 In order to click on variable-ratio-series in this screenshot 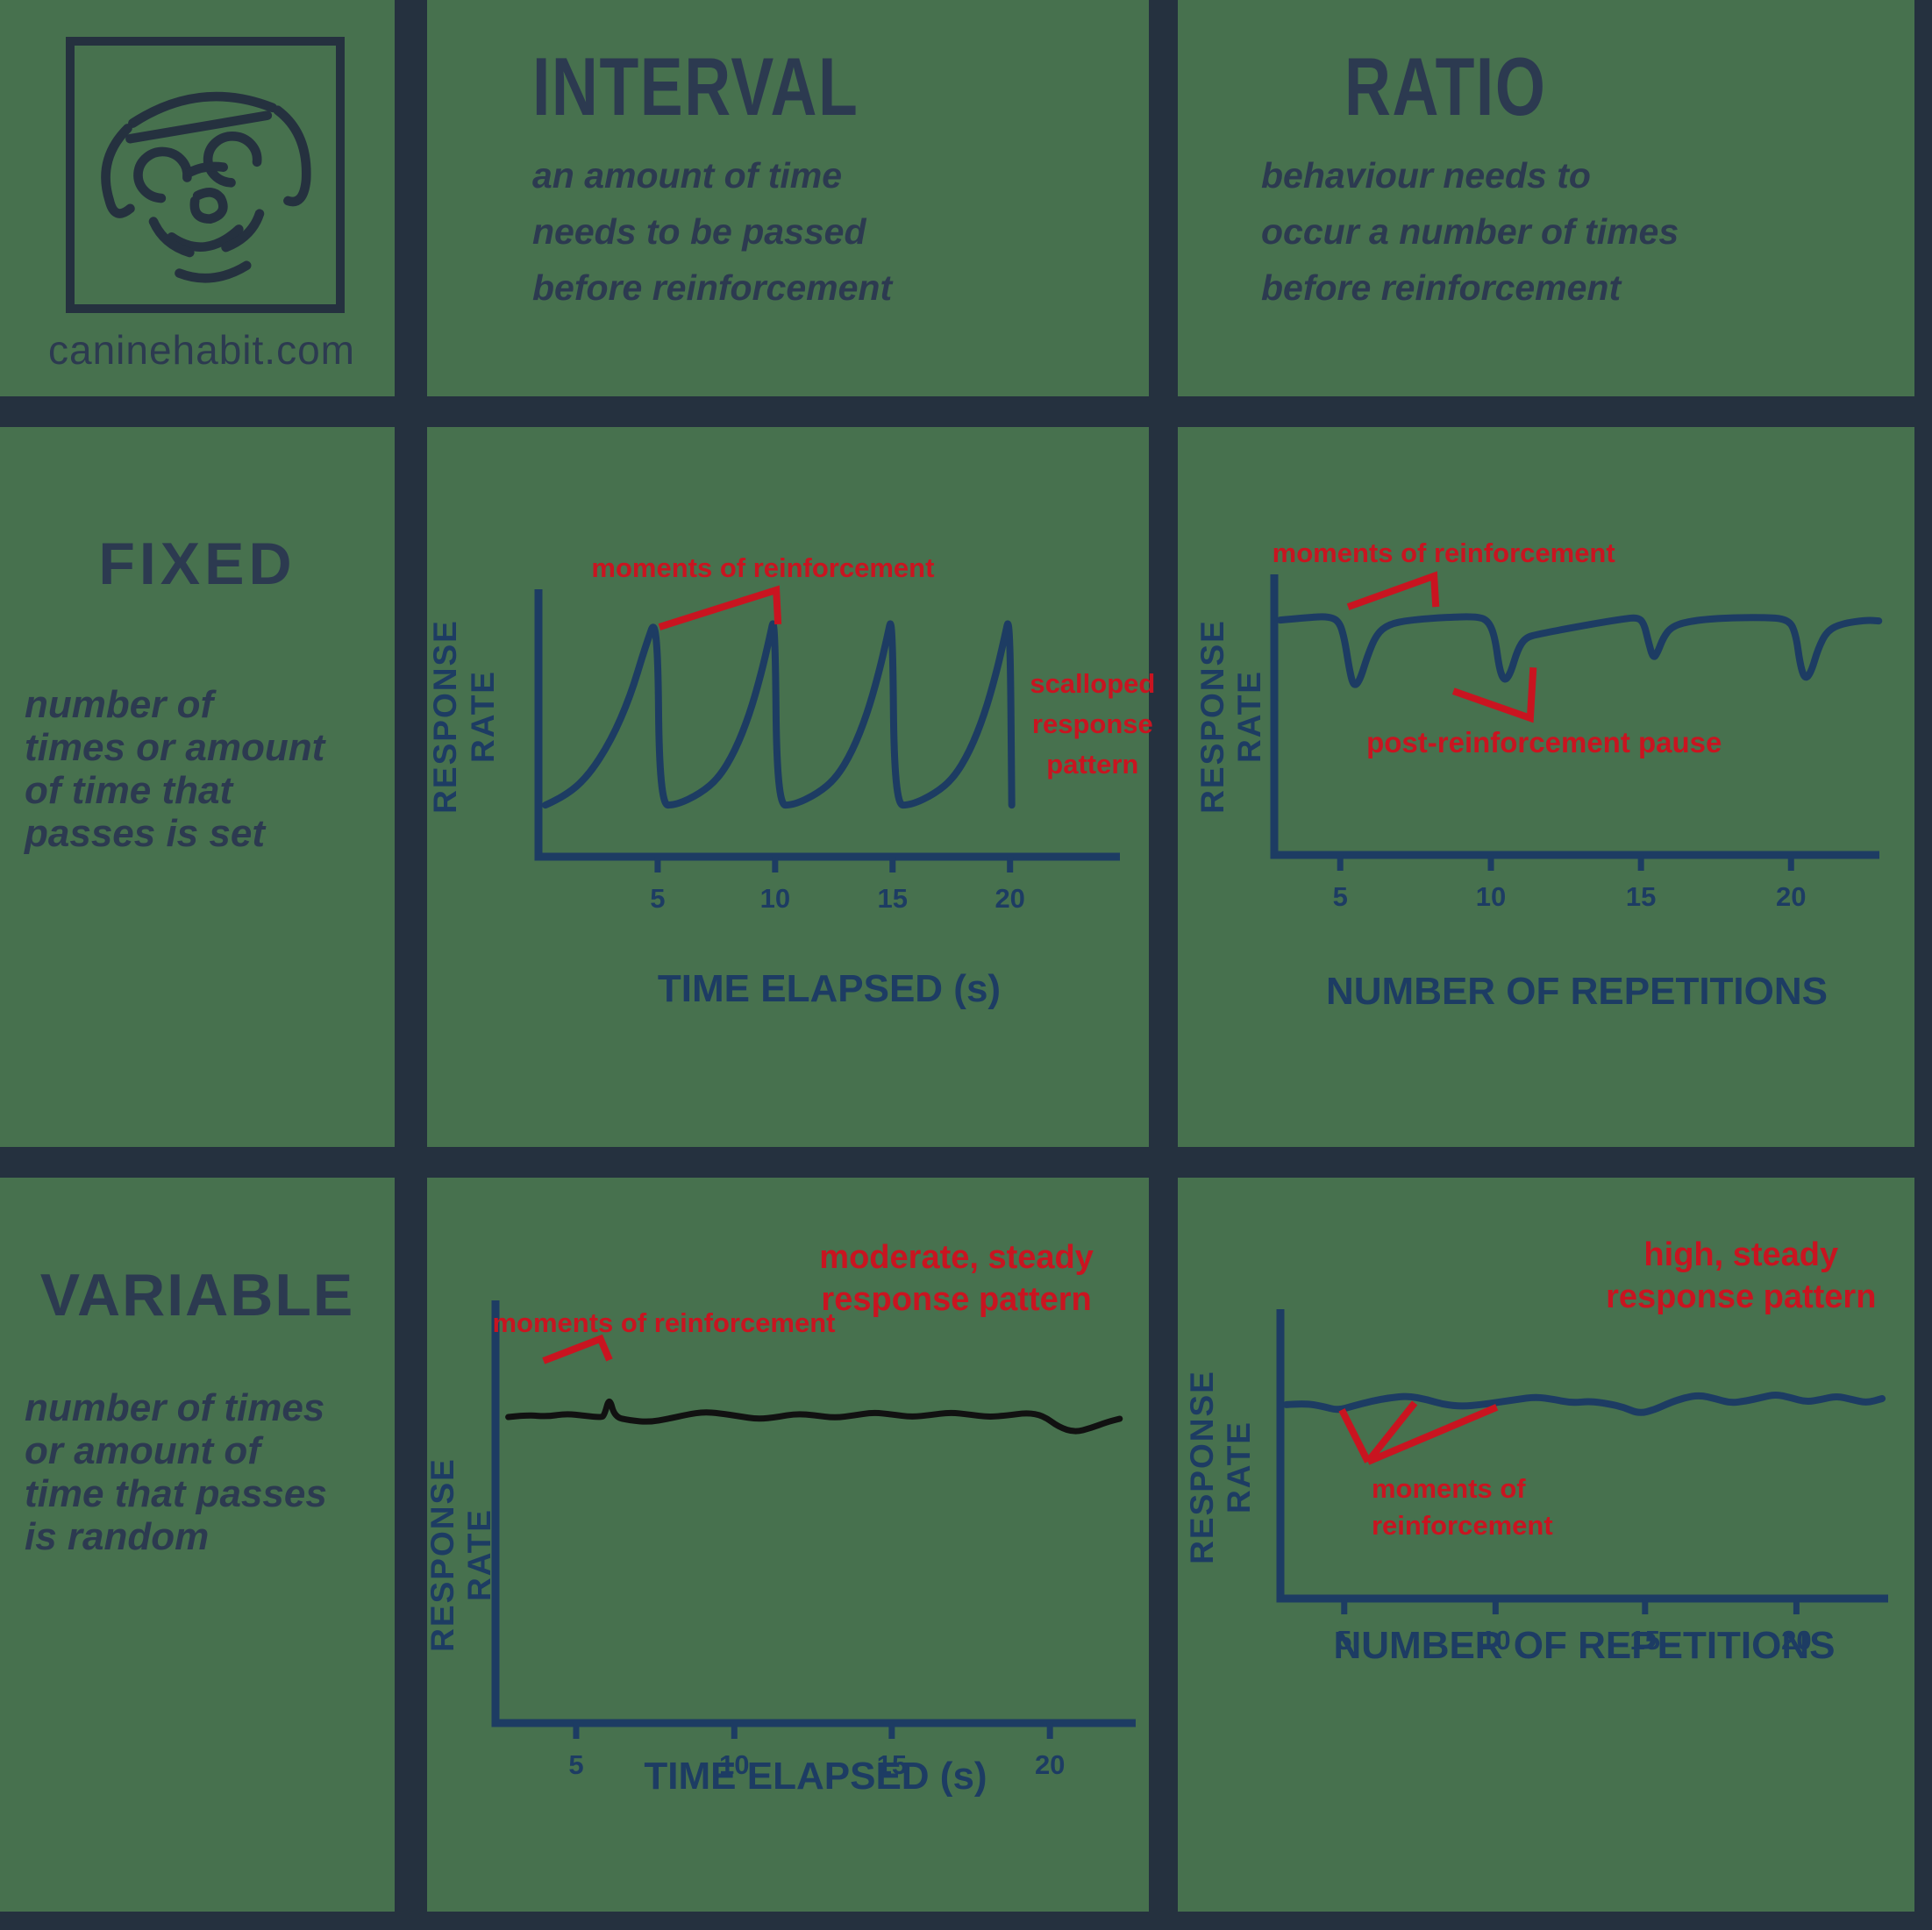, I will do `click(1584, 1404)`.